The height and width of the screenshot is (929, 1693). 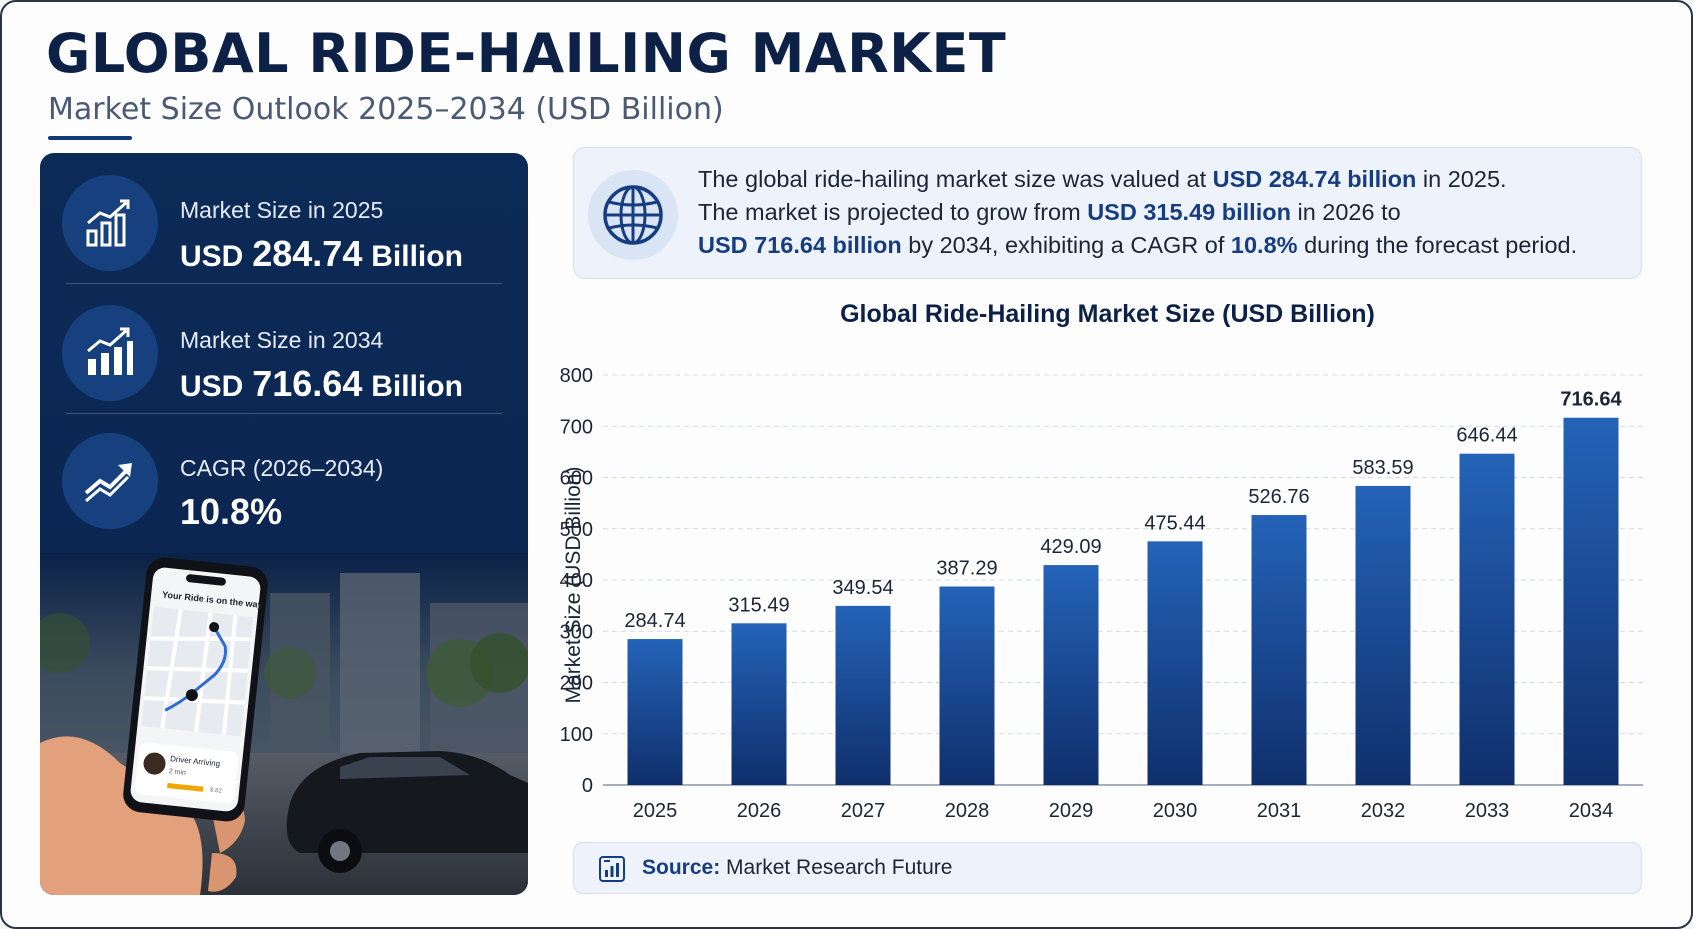 What do you see at coordinates (110, 353) in the screenshot?
I see `growth-chart-icon` at bounding box center [110, 353].